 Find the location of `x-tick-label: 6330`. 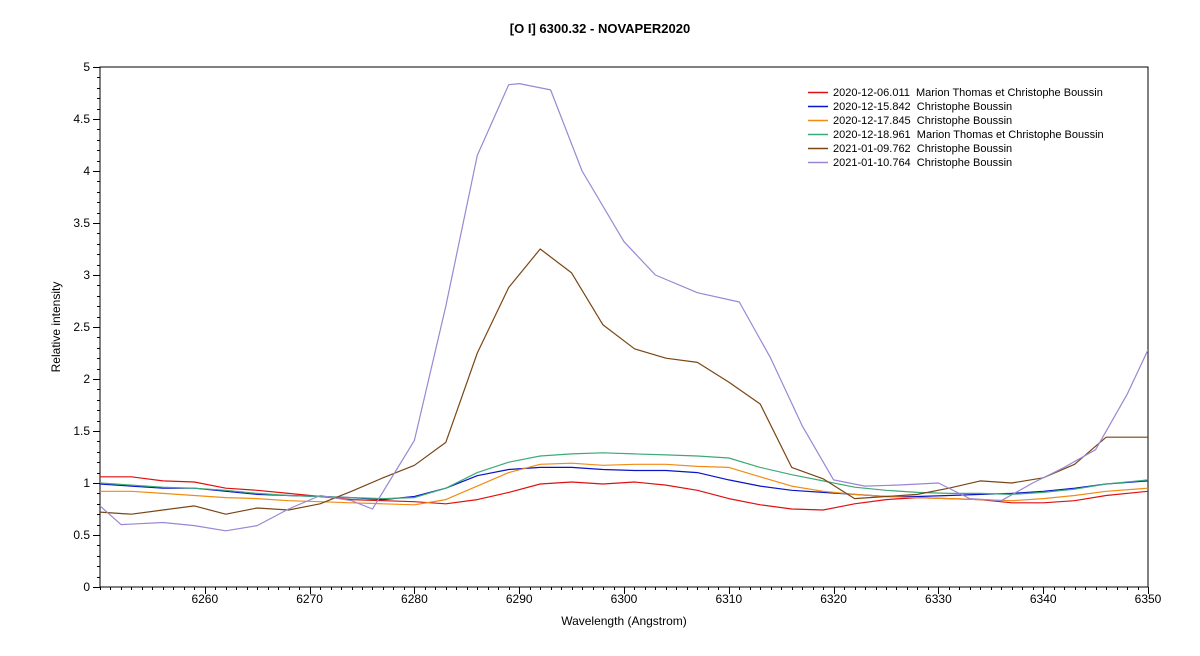

x-tick-label: 6330 is located at coordinates (938, 599).